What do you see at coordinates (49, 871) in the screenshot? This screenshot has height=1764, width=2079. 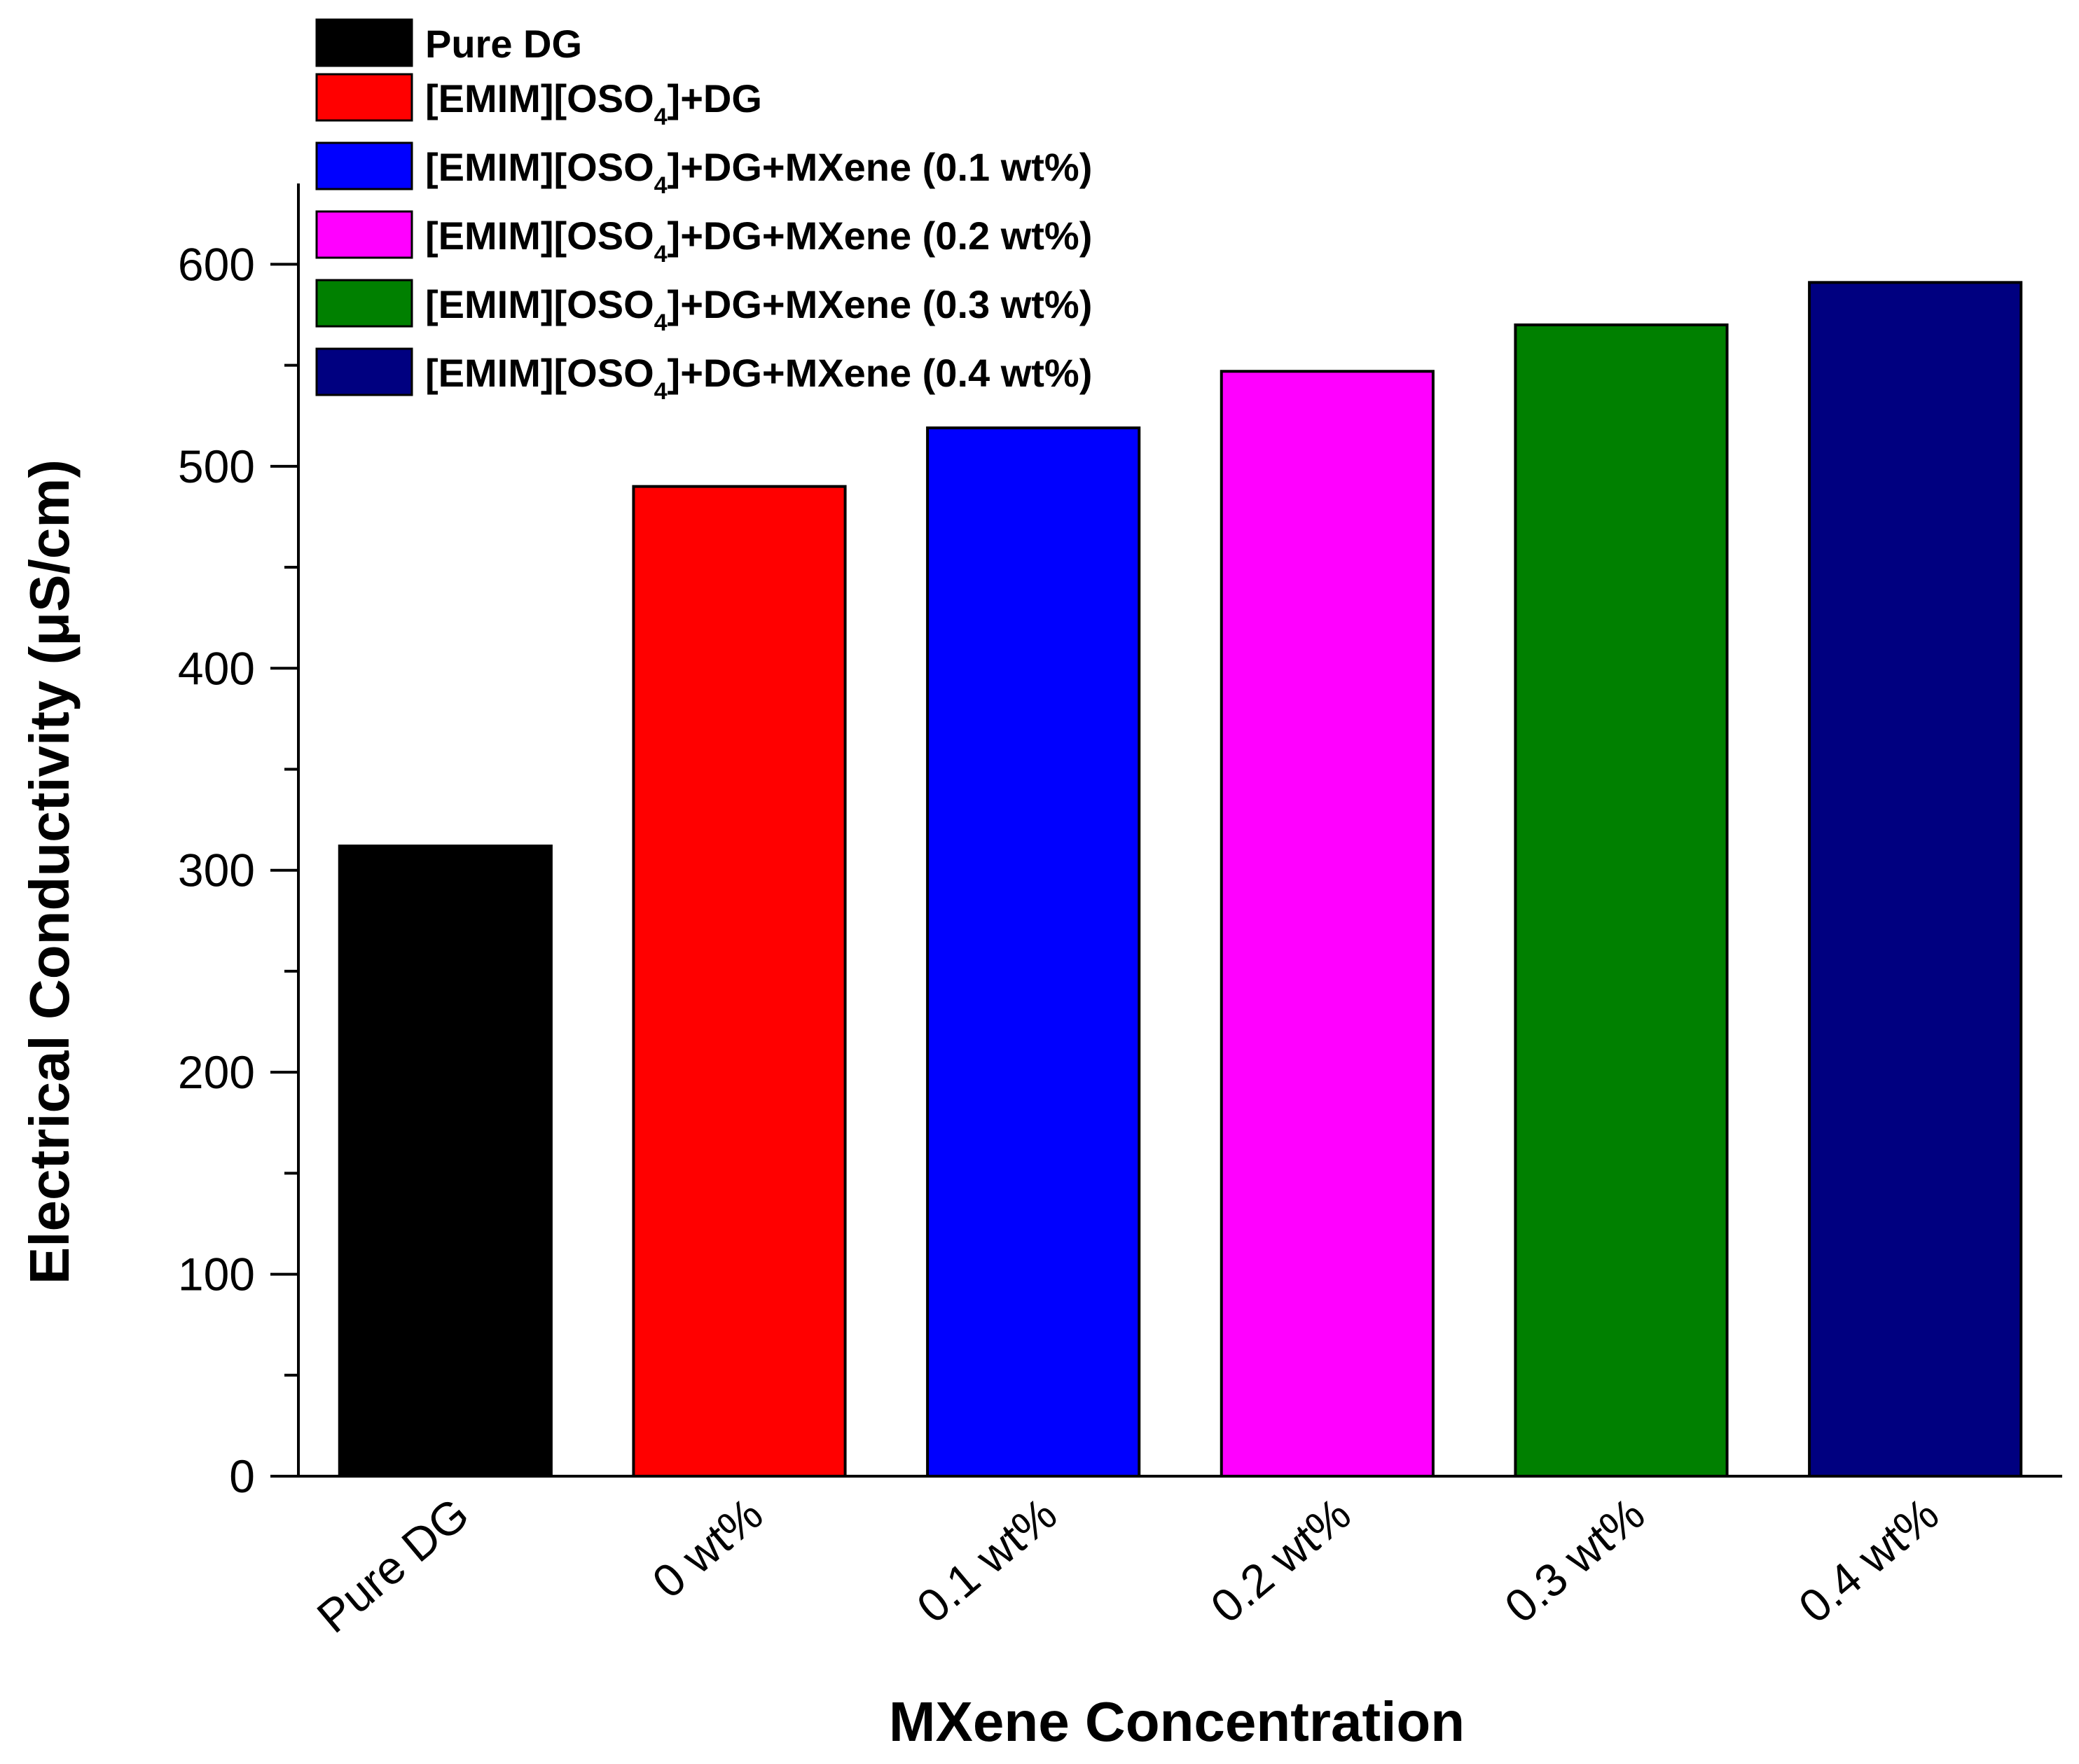 I see `y-axis-title: Electrical Conductivity (μS/cm)` at bounding box center [49, 871].